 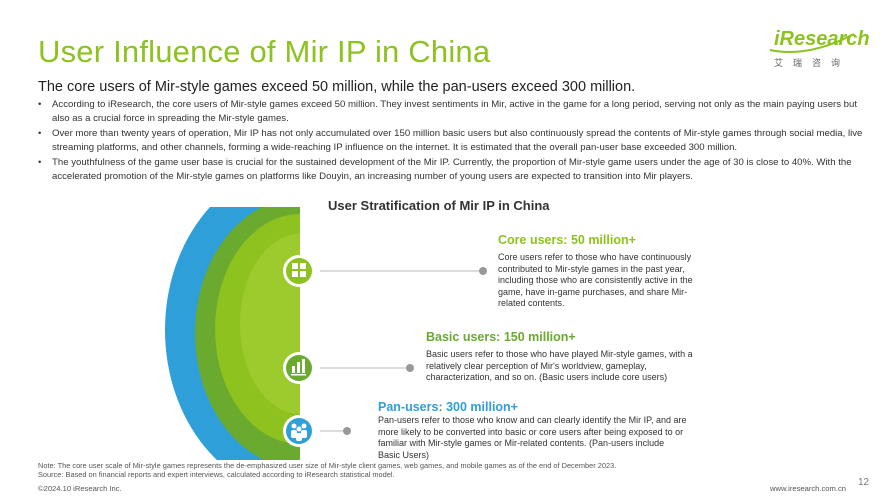 What do you see at coordinates (501, 337) in the screenshot?
I see `basic-users-heading: Basic users: 150 million+` at bounding box center [501, 337].